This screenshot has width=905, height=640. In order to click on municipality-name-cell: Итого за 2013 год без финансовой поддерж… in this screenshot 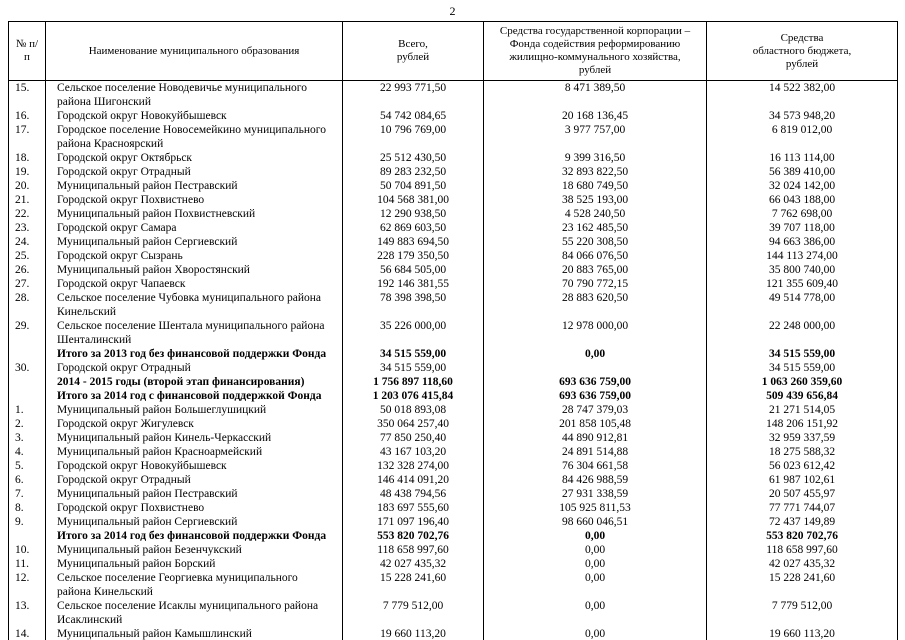, I will do `click(194, 354)`.